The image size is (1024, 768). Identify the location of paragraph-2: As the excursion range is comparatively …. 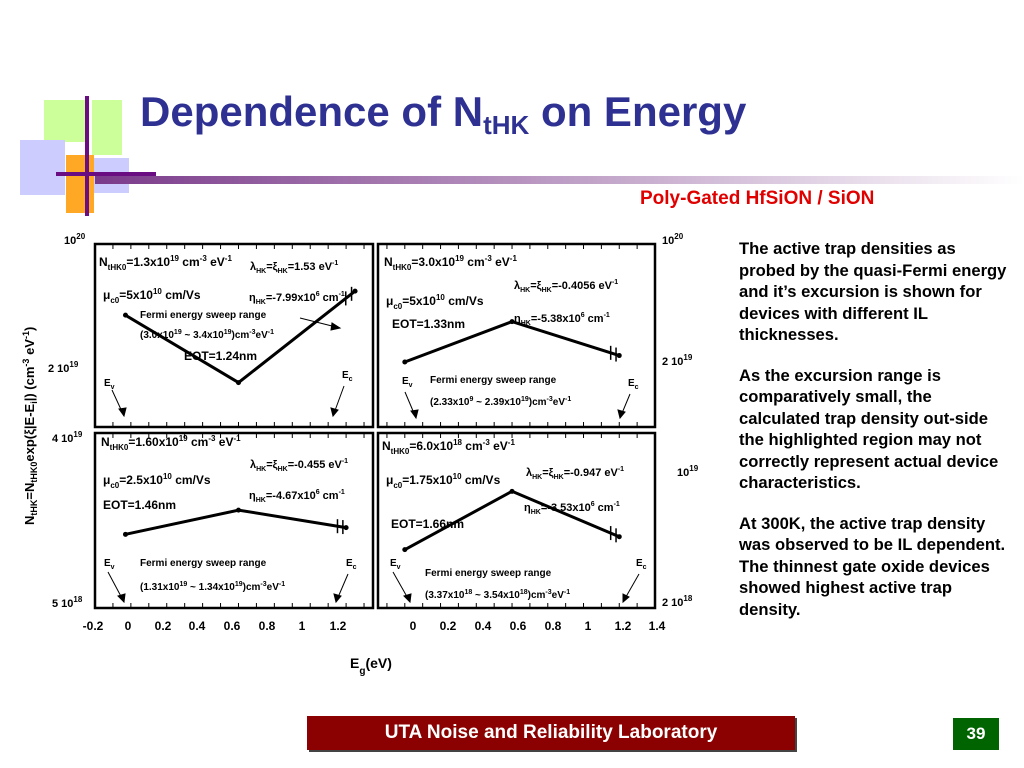
(869, 429).